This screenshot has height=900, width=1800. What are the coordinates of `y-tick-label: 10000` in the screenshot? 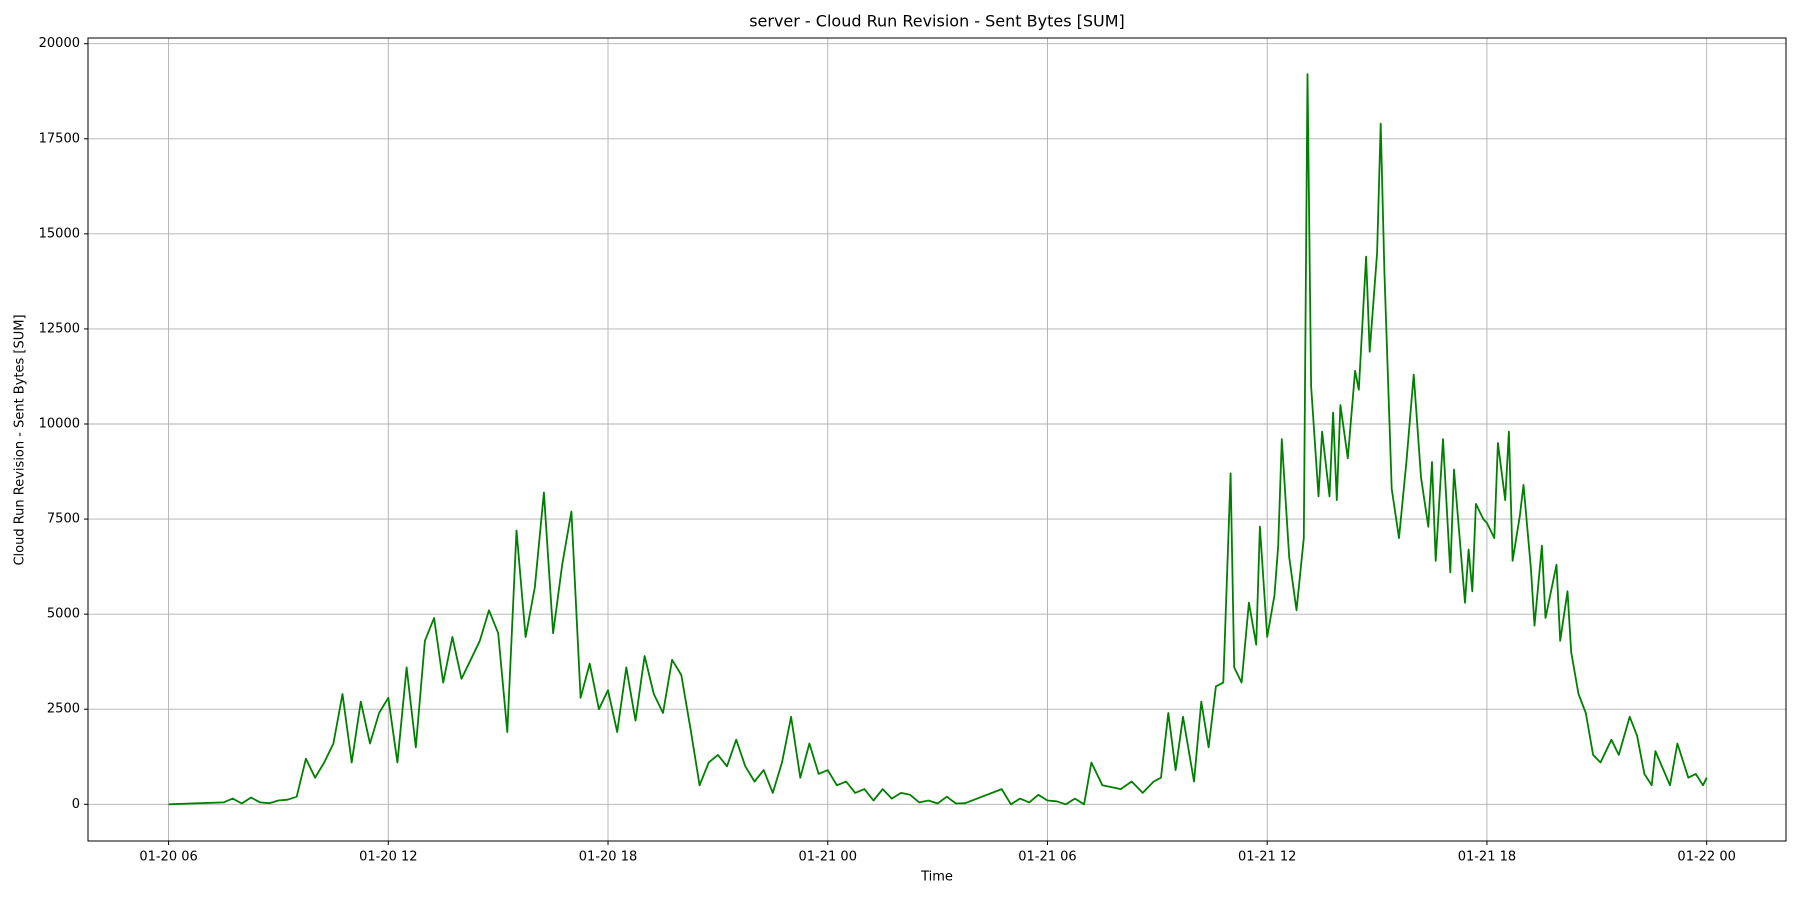 It's located at (59, 424).